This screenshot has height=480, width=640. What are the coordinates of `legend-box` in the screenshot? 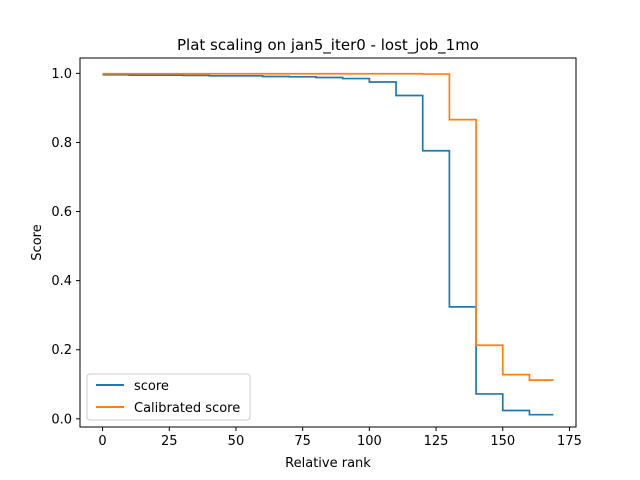 It's located at (168, 397).